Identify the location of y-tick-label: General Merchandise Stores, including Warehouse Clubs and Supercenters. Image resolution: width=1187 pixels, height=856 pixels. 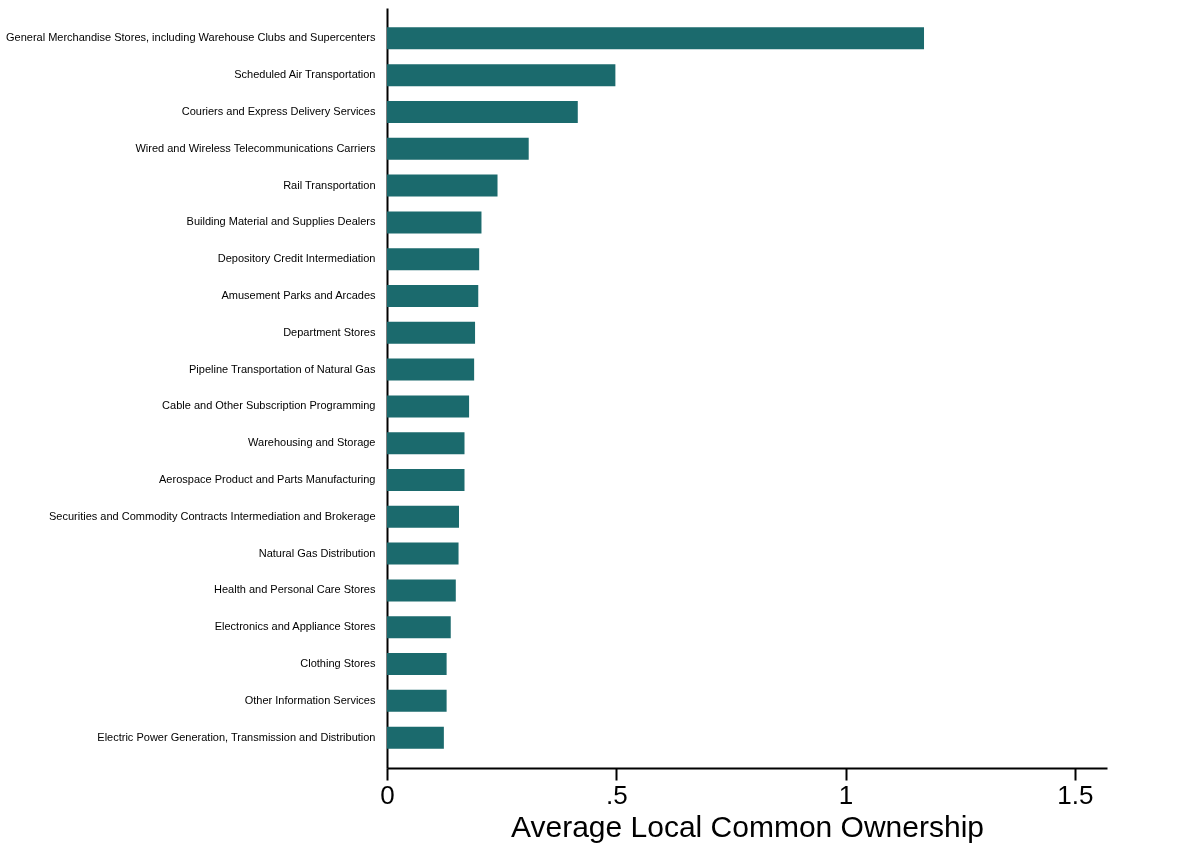
(190, 37).